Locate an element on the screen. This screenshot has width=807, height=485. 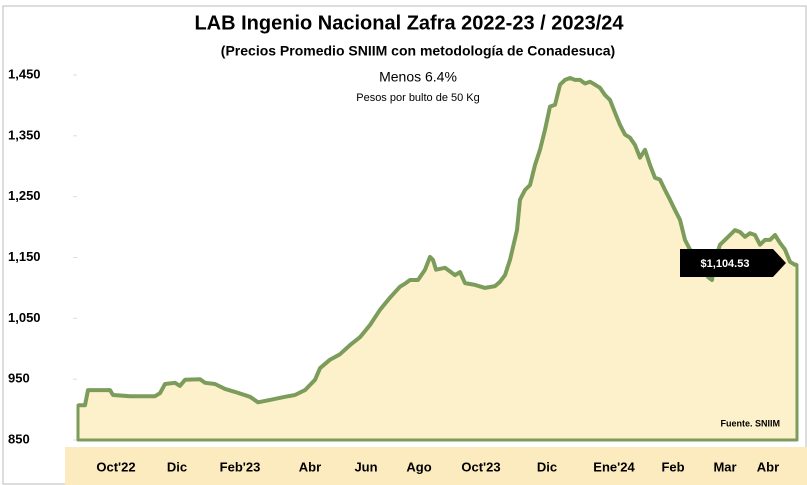
source-note: Fuente. SNIIM is located at coordinates (750, 423).